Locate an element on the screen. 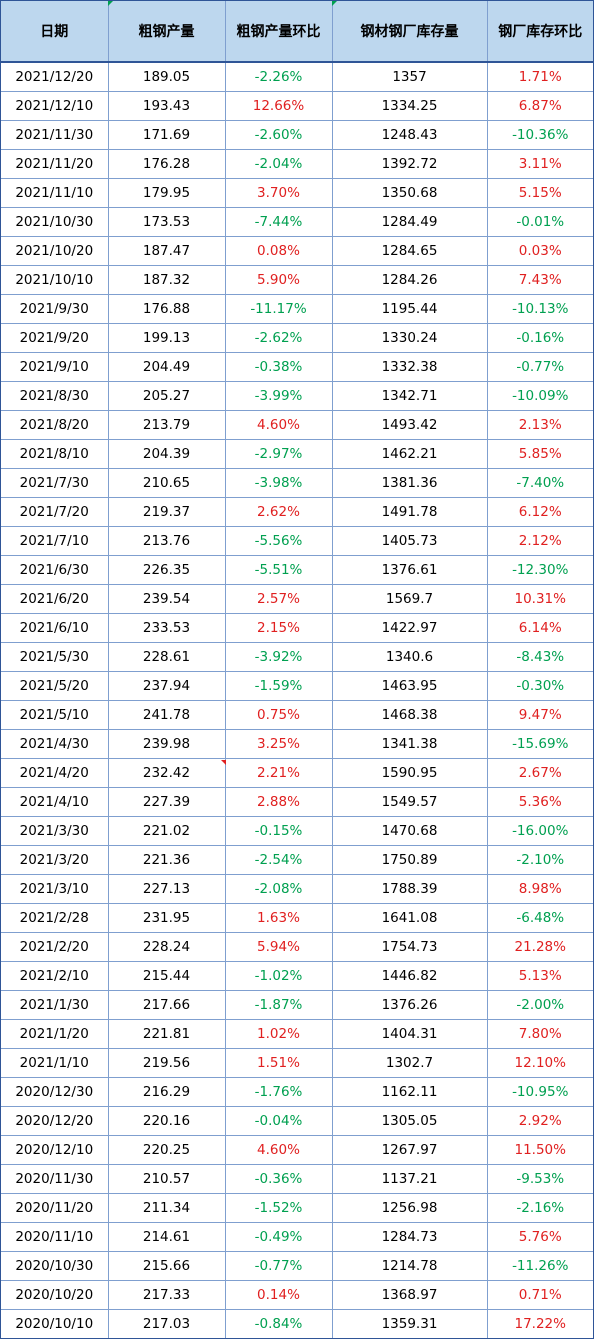 The image size is (594, 1339). cell-inventory-change: 1.71% is located at coordinates (540, 77).